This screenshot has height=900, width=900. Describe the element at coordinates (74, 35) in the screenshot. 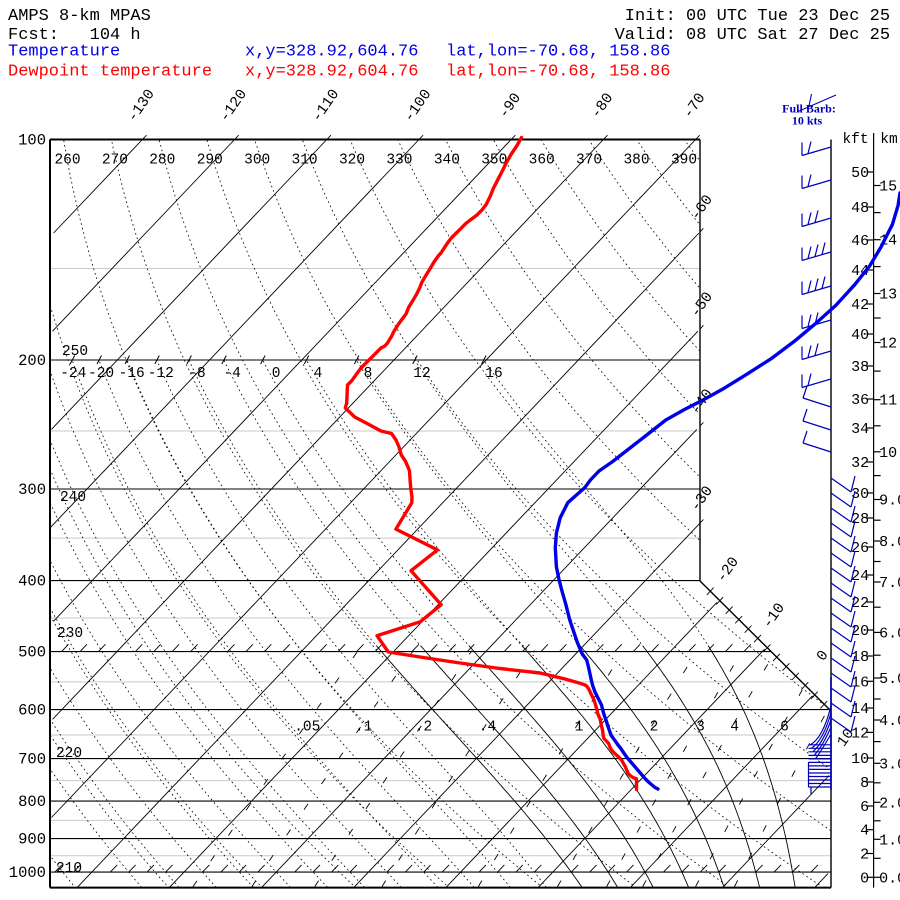

I see `svg-text: Fcst: 104 h` at that location.